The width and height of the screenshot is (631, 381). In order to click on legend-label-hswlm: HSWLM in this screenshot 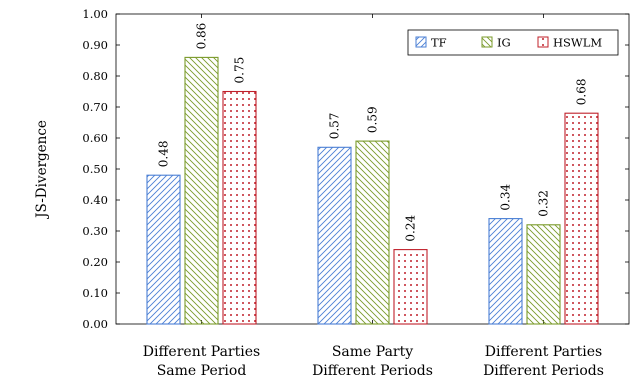, I will do `click(577, 43)`.